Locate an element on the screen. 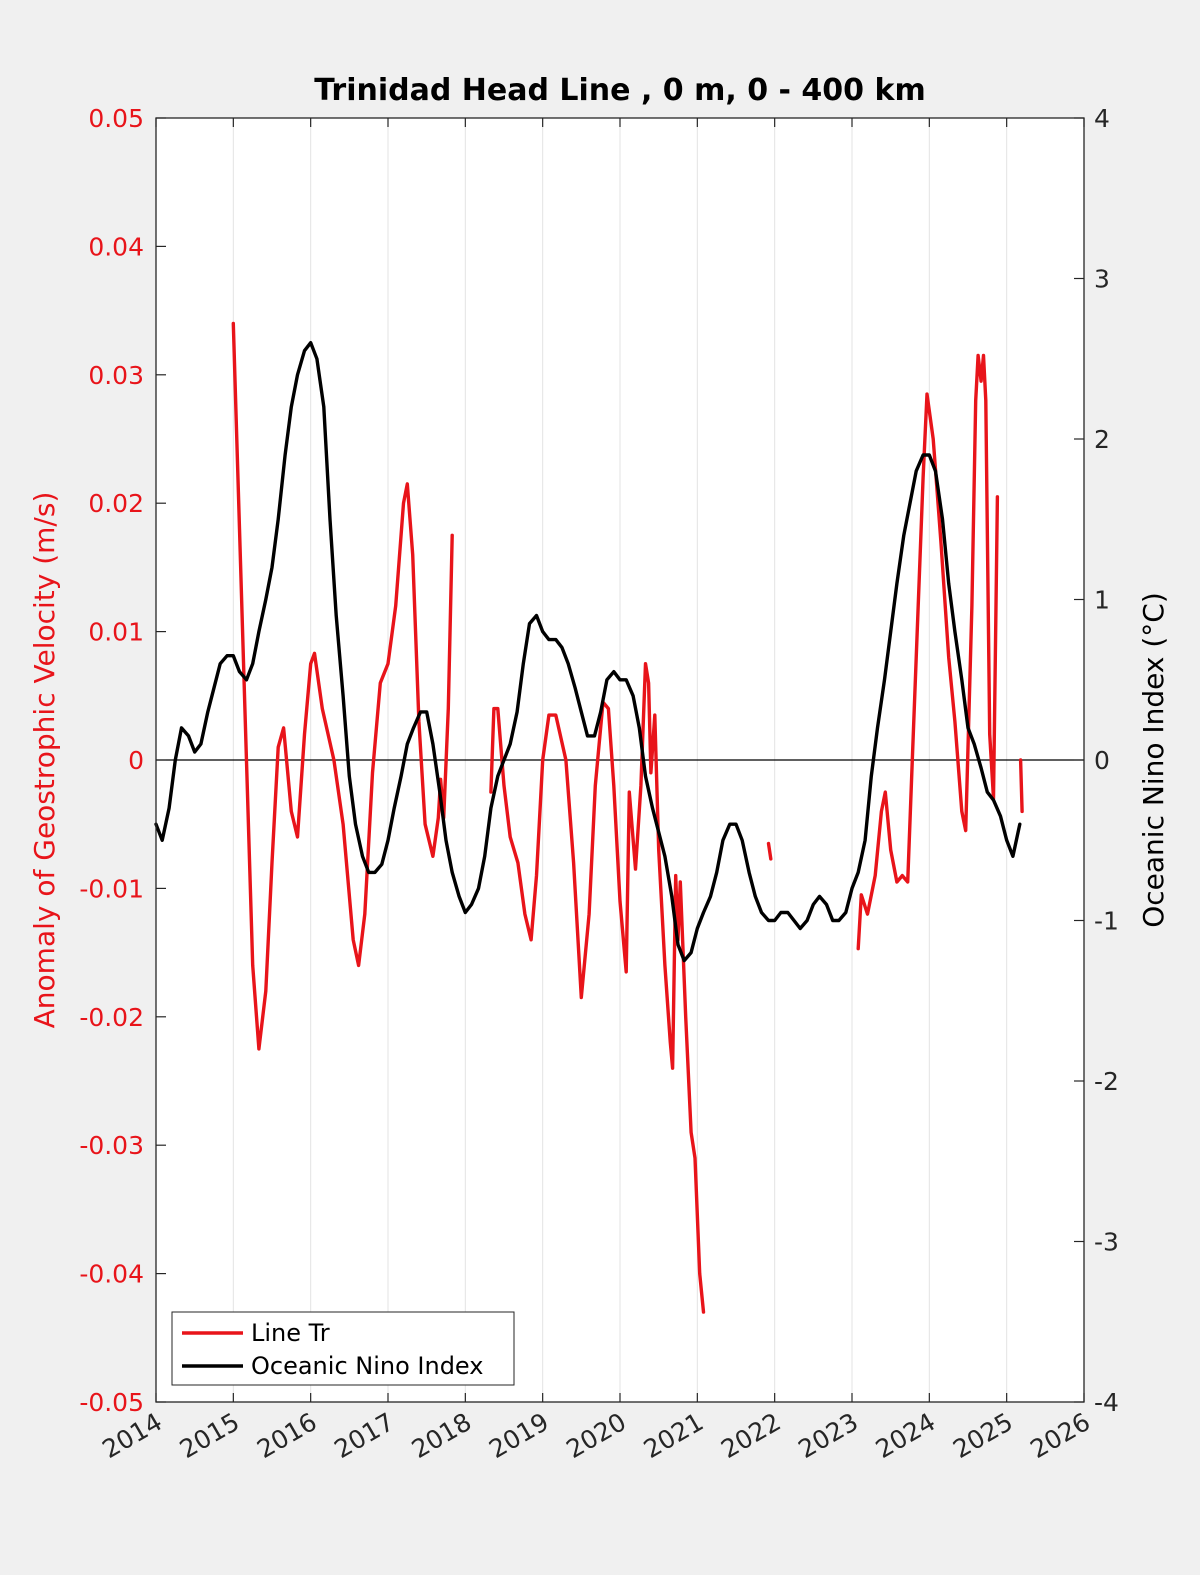  y-right-tick-label: -4 is located at coordinates (1106, 1402).